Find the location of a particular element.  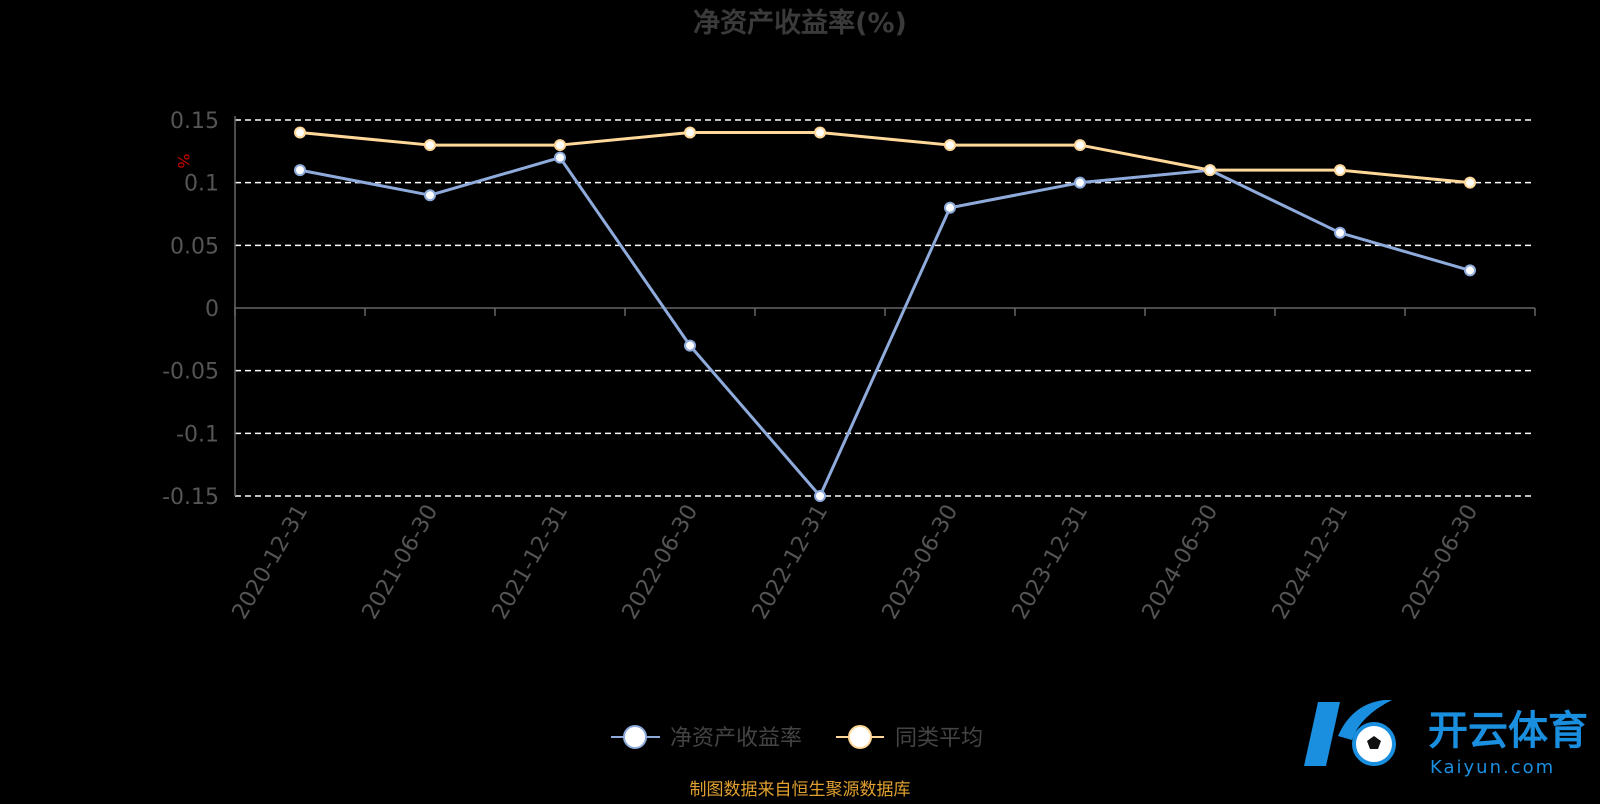

legend-marker-roe is located at coordinates (635, 737).